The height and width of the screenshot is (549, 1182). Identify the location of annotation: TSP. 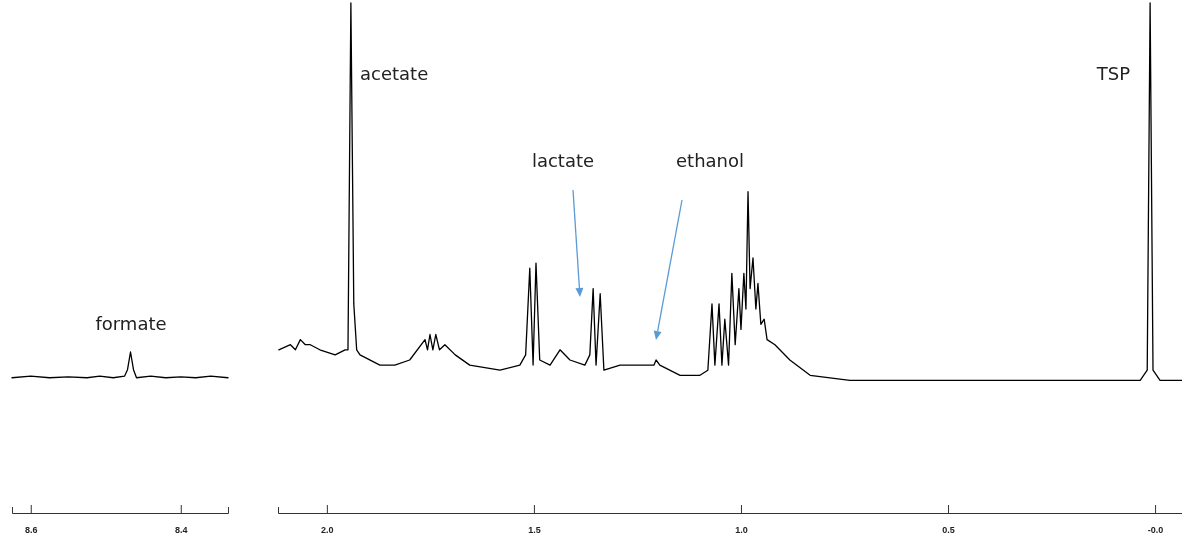
(1113, 73).